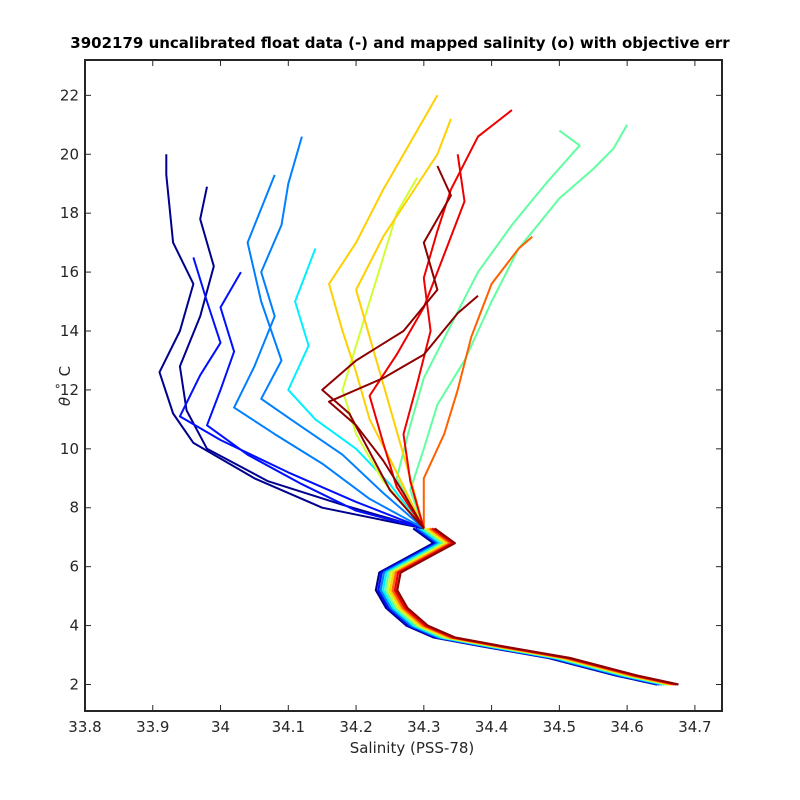 This screenshot has height=800, width=800. Describe the element at coordinates (412, 748) in the screenshot. I see `x-axis-label: Salinity (PSS-78)` at that location.